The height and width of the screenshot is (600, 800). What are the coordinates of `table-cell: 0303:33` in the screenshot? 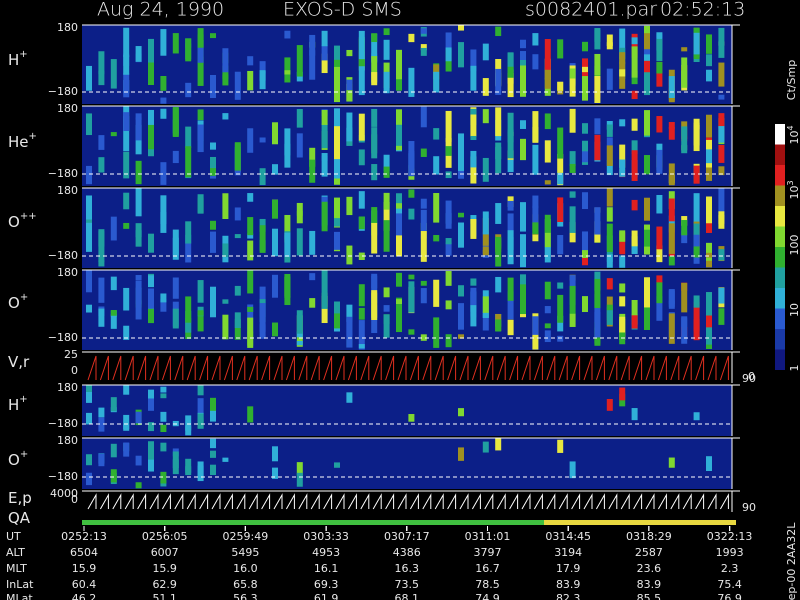 It's located at (326, 536).